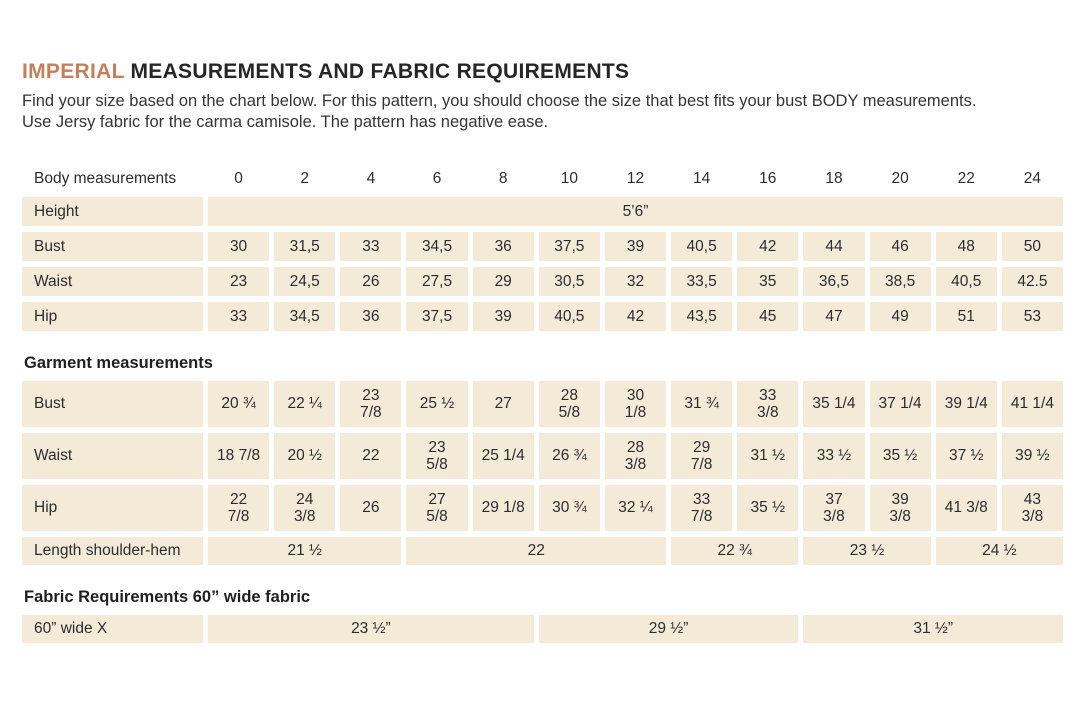 The height and width of the screenshot is (702, 1080). Describe the element at coordinates (503, 179) in the screenshot. I see `size-header-8: 8` at that location.